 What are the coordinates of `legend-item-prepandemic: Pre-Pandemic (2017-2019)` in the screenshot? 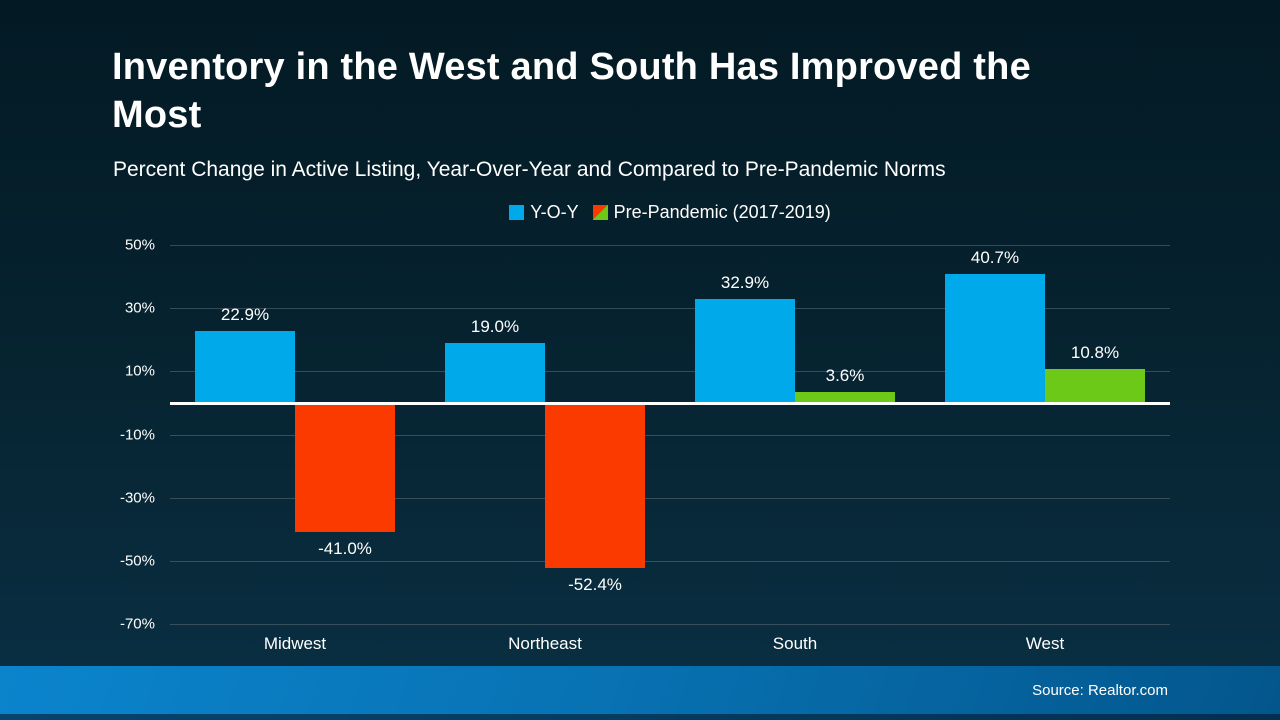 It's located at (711, 212).